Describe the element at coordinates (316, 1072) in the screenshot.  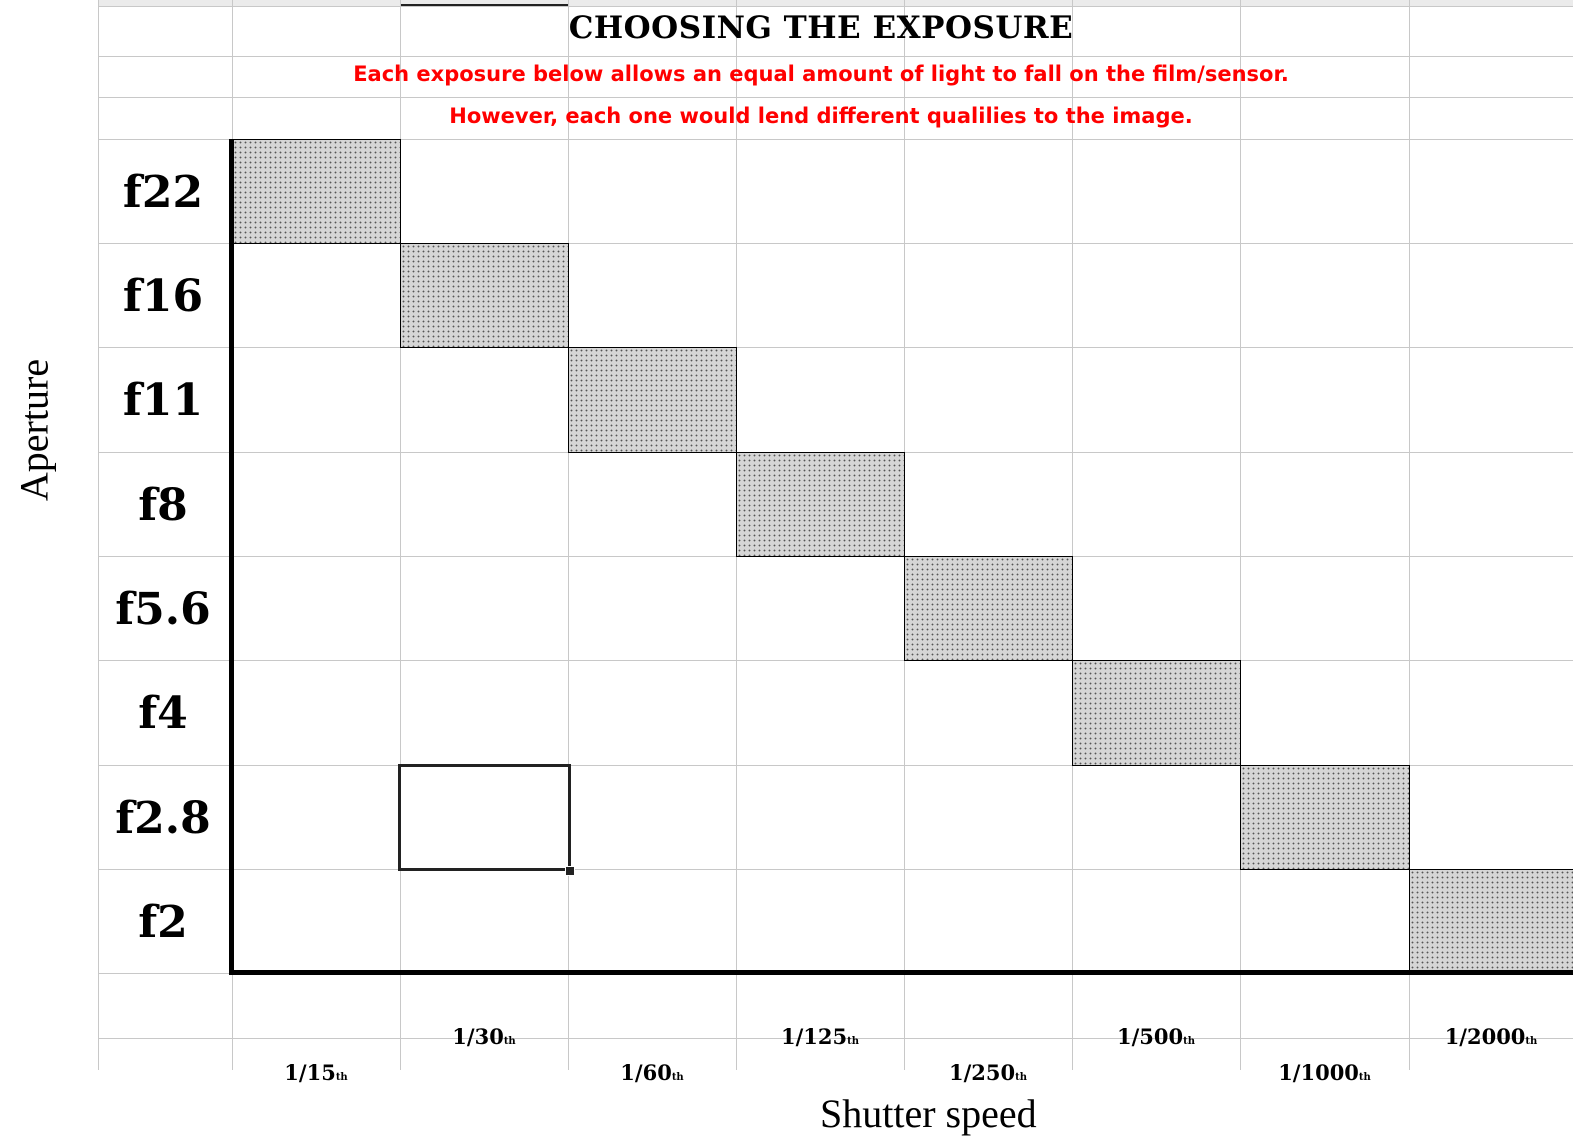
I see `shutter-speed-label: 1/15th` at that location.